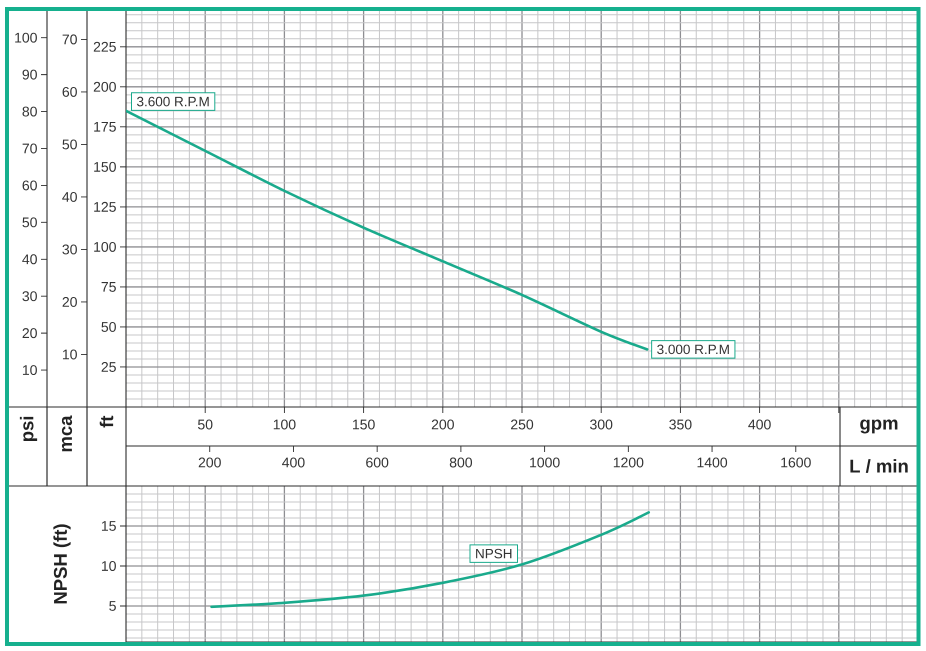 The height and width of the screenshot is (651, 926). Describe the element at coordinates (205, 425) in the screenshot. I see `x-tick-label: 50` at that location.